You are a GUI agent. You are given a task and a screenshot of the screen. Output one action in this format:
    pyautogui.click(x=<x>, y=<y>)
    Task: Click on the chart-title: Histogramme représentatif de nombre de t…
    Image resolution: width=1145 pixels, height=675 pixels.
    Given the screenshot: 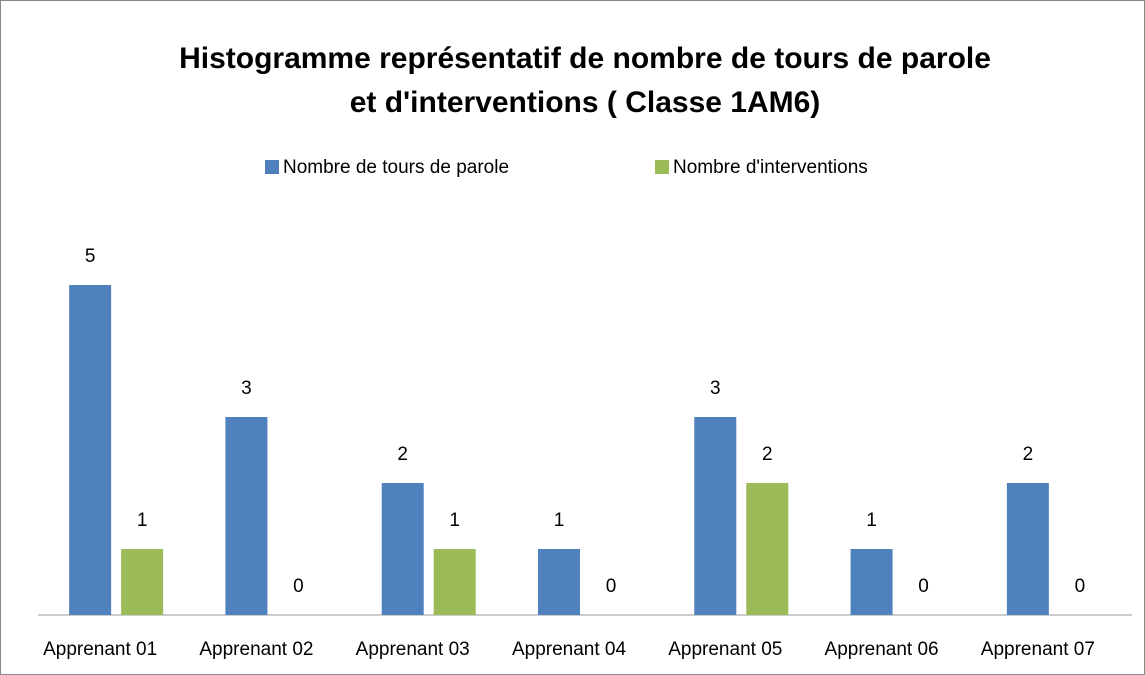 What is the action you would take?
    pyautogui.click(x=585, y=58)
    